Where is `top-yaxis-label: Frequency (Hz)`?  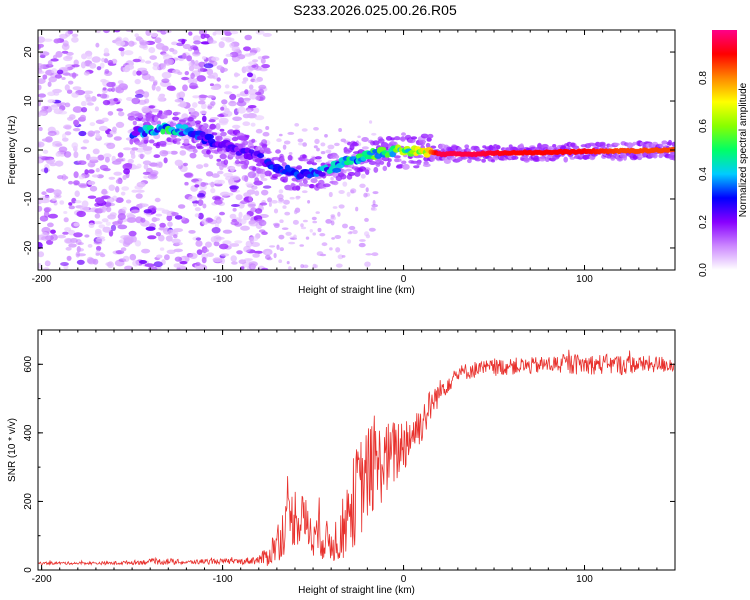
top-yaxis-label: Frequency (Hz) is located at coordinates (12, 150).